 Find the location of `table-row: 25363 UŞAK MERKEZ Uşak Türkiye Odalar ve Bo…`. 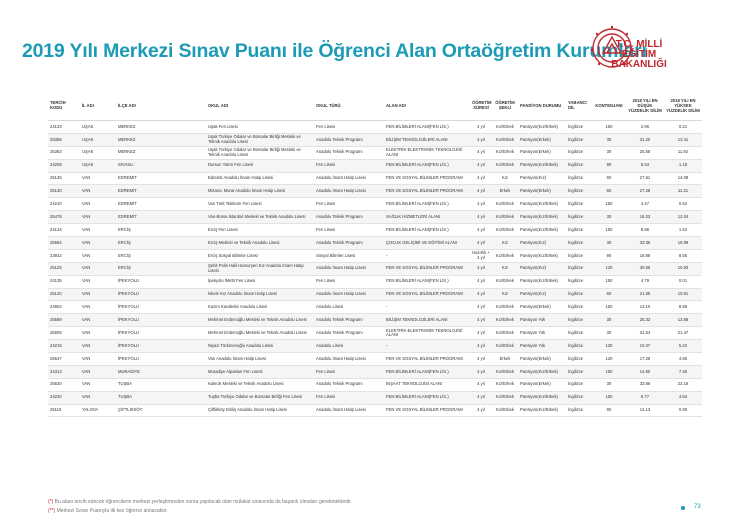

table-row: 25363 UŞAK MERKEZ Uşak Türkiye Odalar ve Bo… is located at coordinates (375, 153).